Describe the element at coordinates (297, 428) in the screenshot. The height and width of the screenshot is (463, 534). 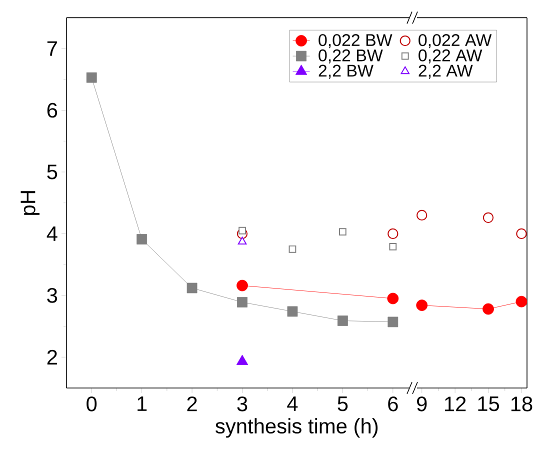
I see `x-axis-title: synthesis time (h)` at that location.